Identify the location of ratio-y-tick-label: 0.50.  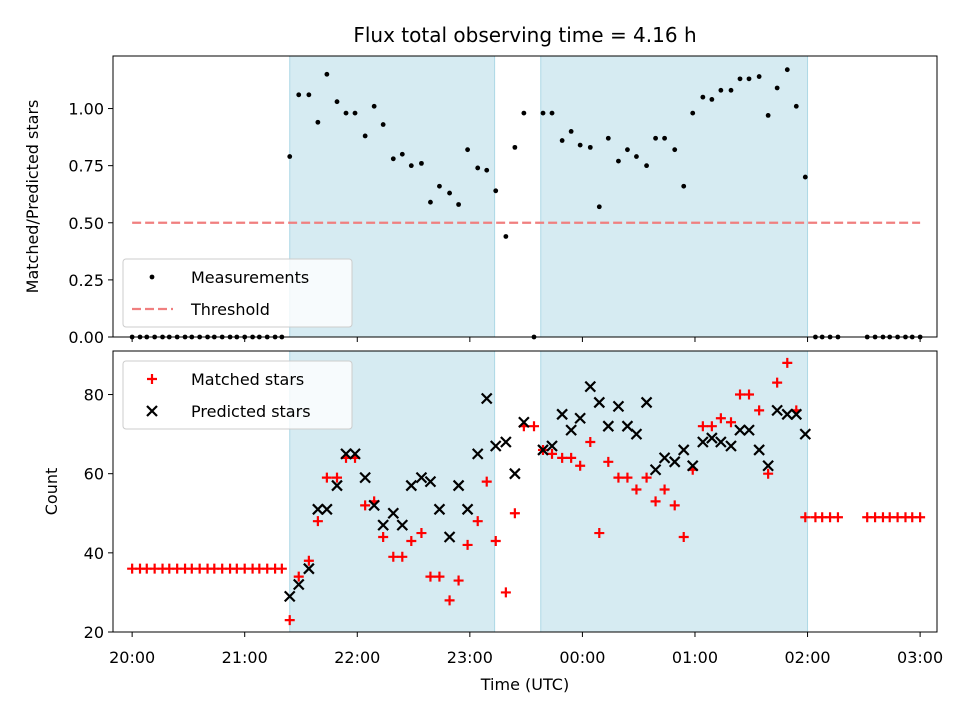
(86, 223).